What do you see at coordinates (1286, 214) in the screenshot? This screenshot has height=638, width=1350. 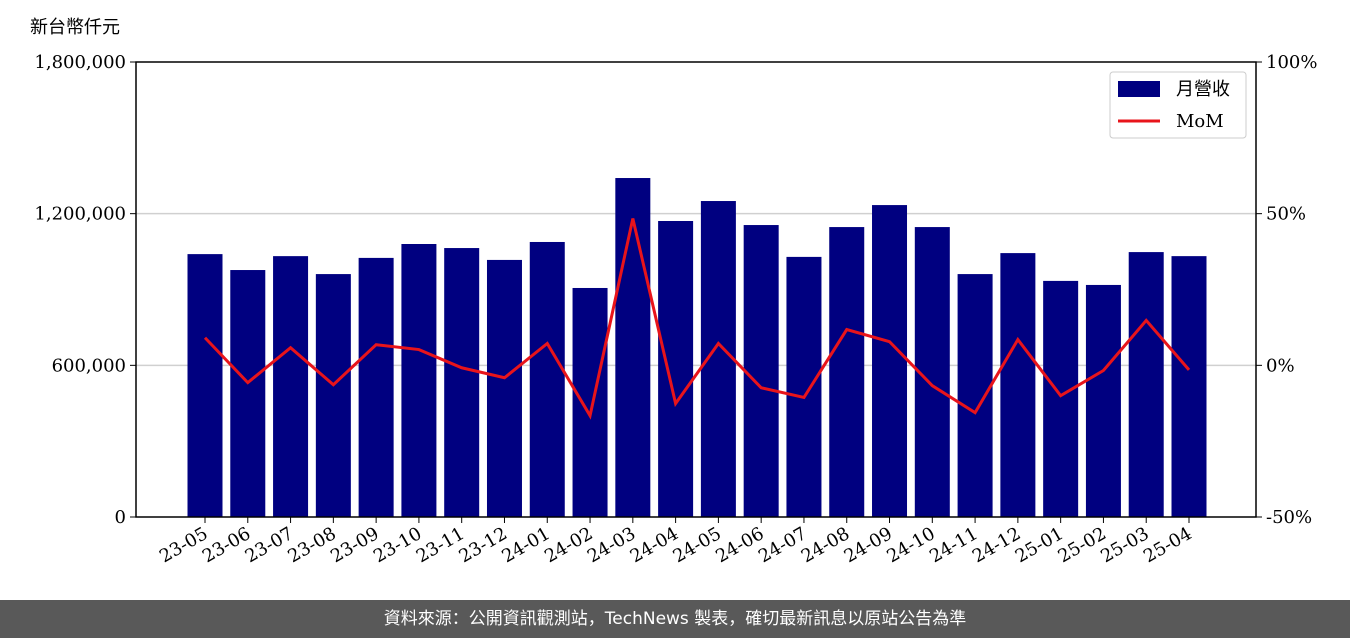 I see `y2-tick-label: 50%` at bounding box center [1286, 214].